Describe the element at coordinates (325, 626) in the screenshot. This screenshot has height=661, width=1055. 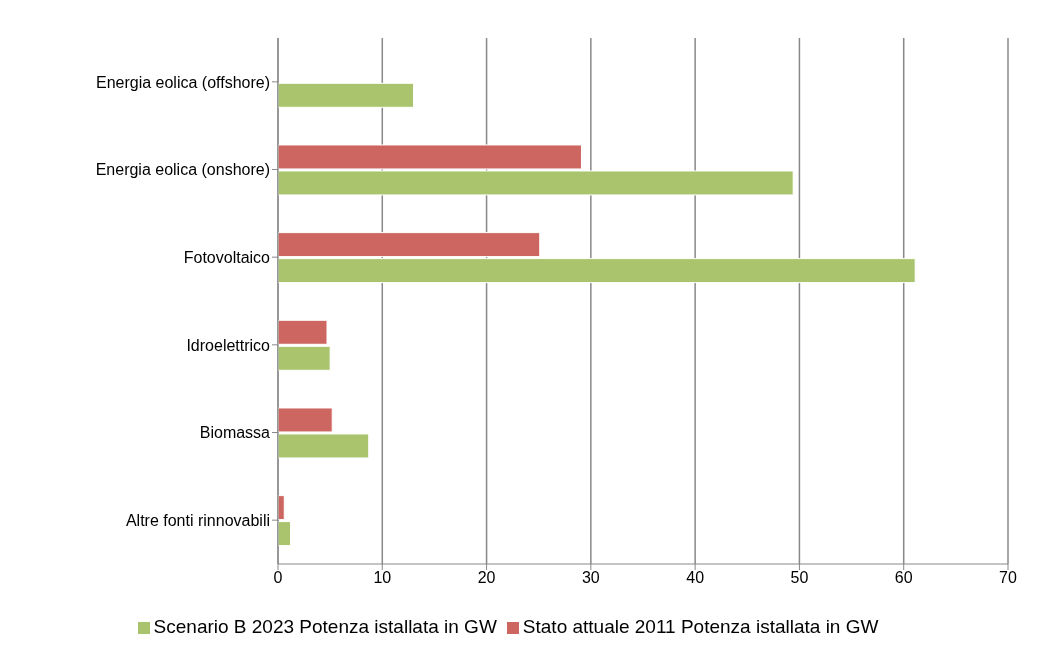
I see `legend-label: Scenario B 2023 Potenza istallata in GW` at that location.